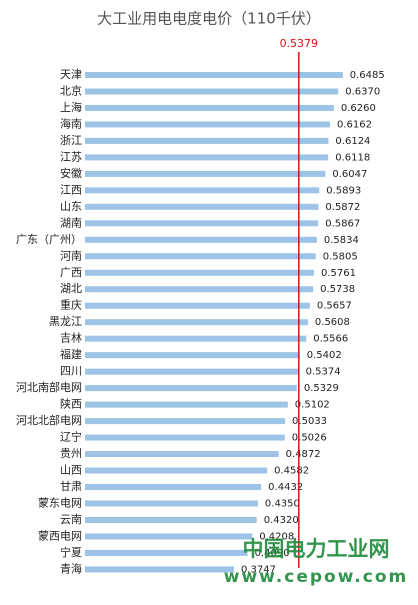 This screenshot has width=418, height=605. I want to click on value-label: 0.6118, so click(352, 157).